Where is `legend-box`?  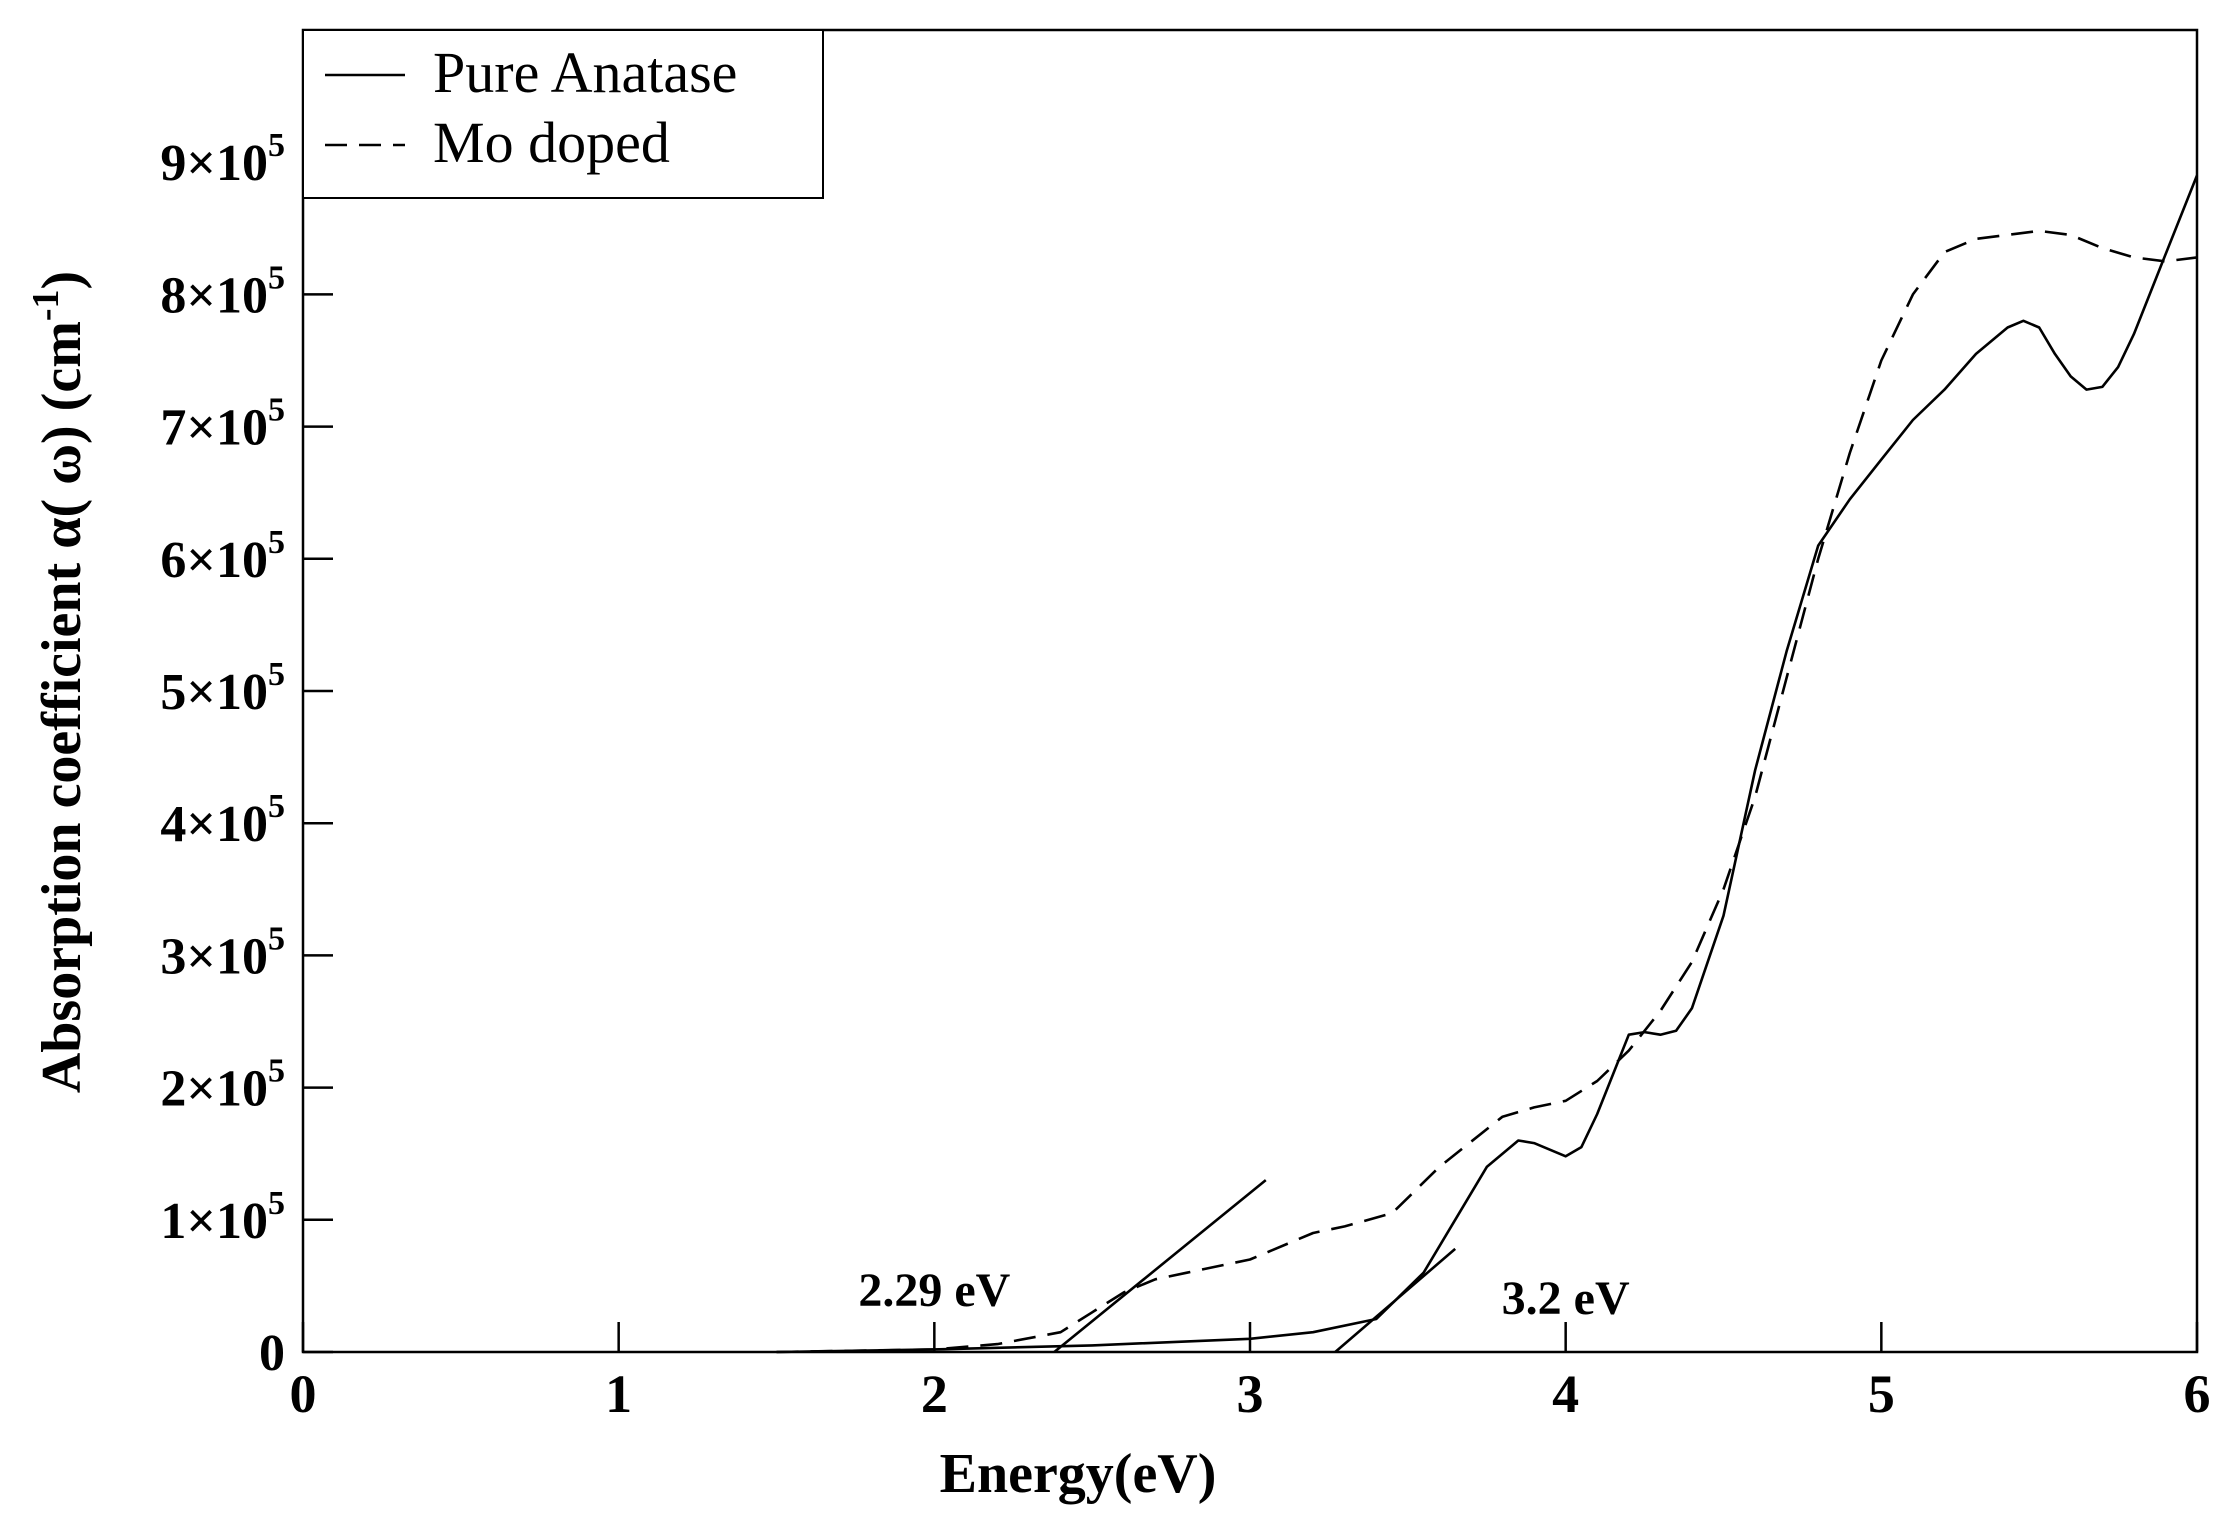 legend-box is located at coordinates (563, 114).